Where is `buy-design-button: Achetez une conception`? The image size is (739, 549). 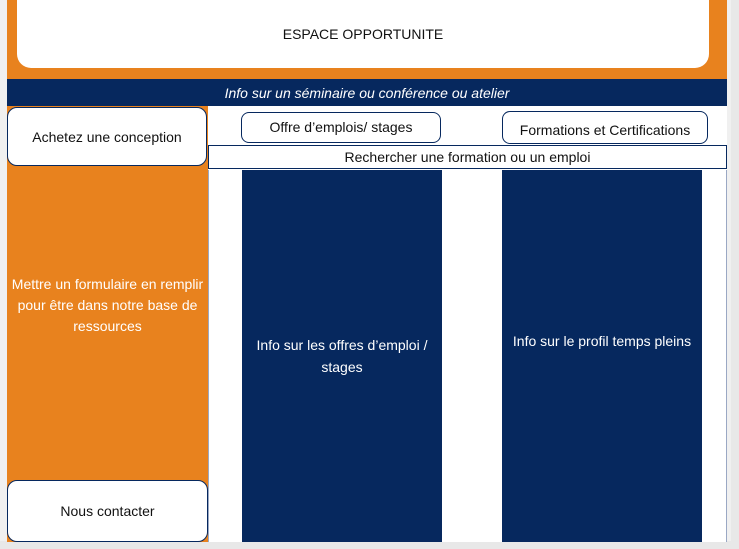 buy-design-button: Achetez une conception is located at coordinates (107, 136).